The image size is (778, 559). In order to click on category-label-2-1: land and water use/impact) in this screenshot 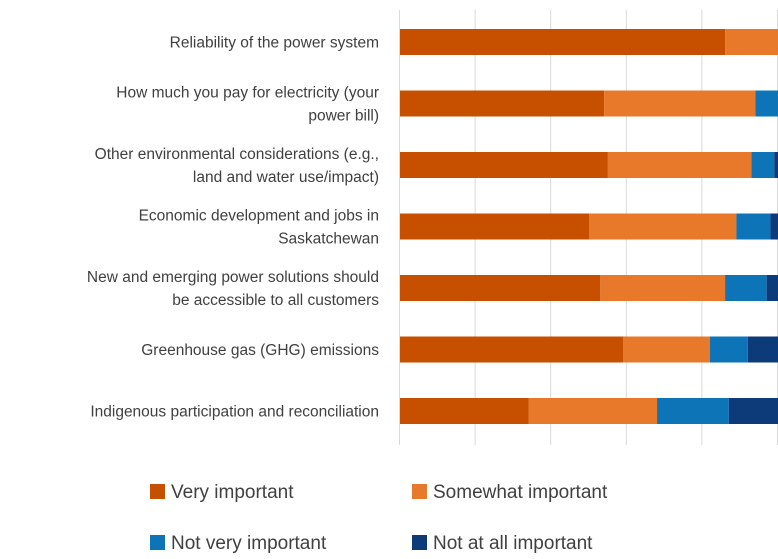, I will do `click(286, 177)`.